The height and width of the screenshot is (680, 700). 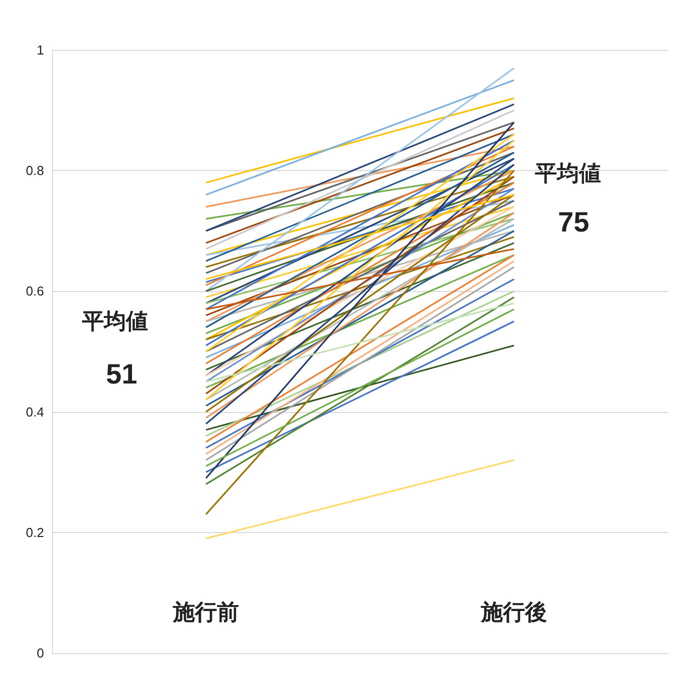 What do you see at coordinates (35, 412) in the screenshot?
I see `y-tick-label: 0.4` at bounding box center [35, 412].